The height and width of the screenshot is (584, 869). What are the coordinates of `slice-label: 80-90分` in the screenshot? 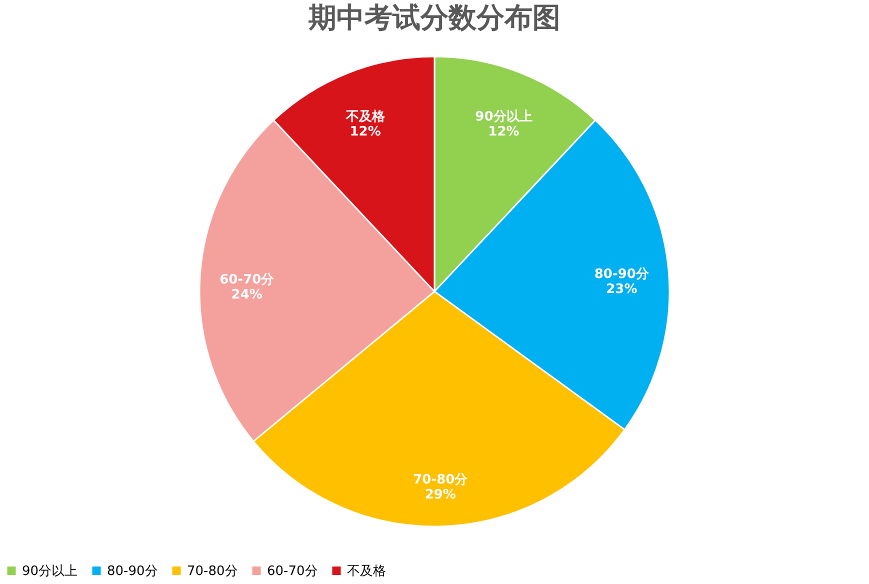 It's located at (622, 274).